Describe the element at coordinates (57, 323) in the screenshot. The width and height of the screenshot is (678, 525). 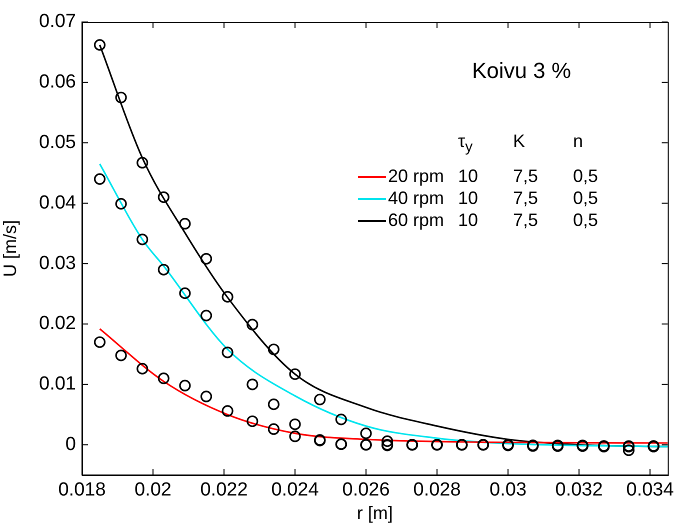
I see `y-tick-label: 0.02` at that location.